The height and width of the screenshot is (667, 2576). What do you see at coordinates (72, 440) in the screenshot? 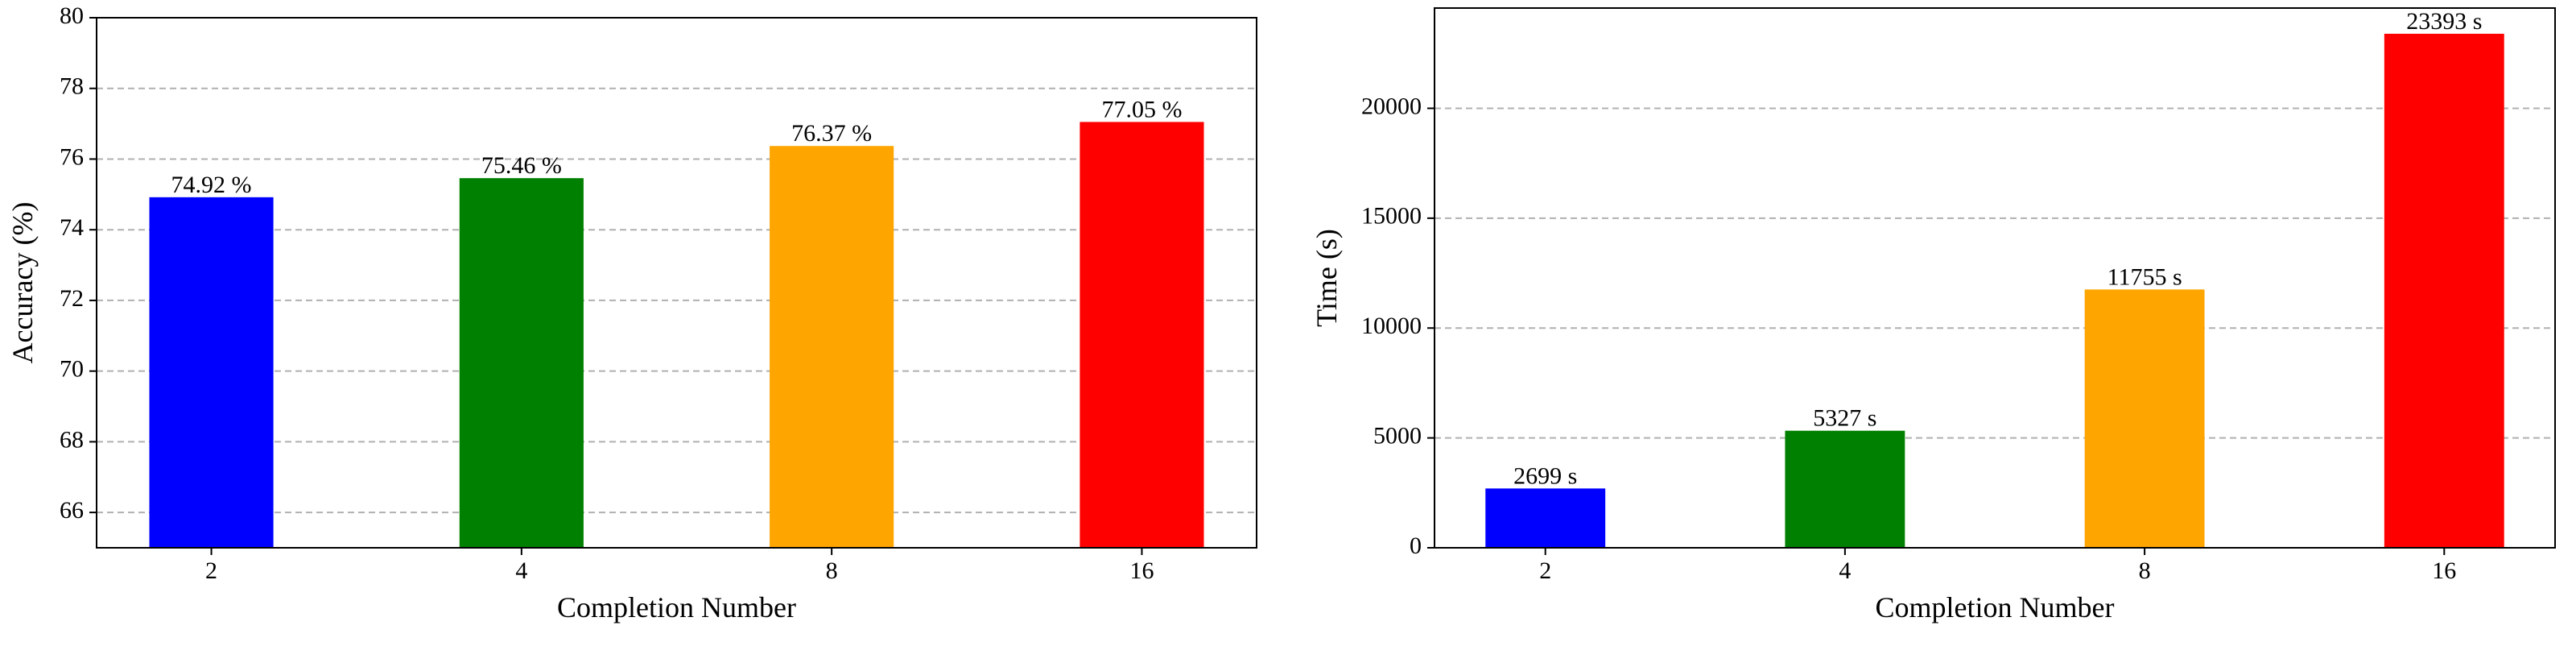
I see `y-tick-label: 68` at bounding box center [72, 440].